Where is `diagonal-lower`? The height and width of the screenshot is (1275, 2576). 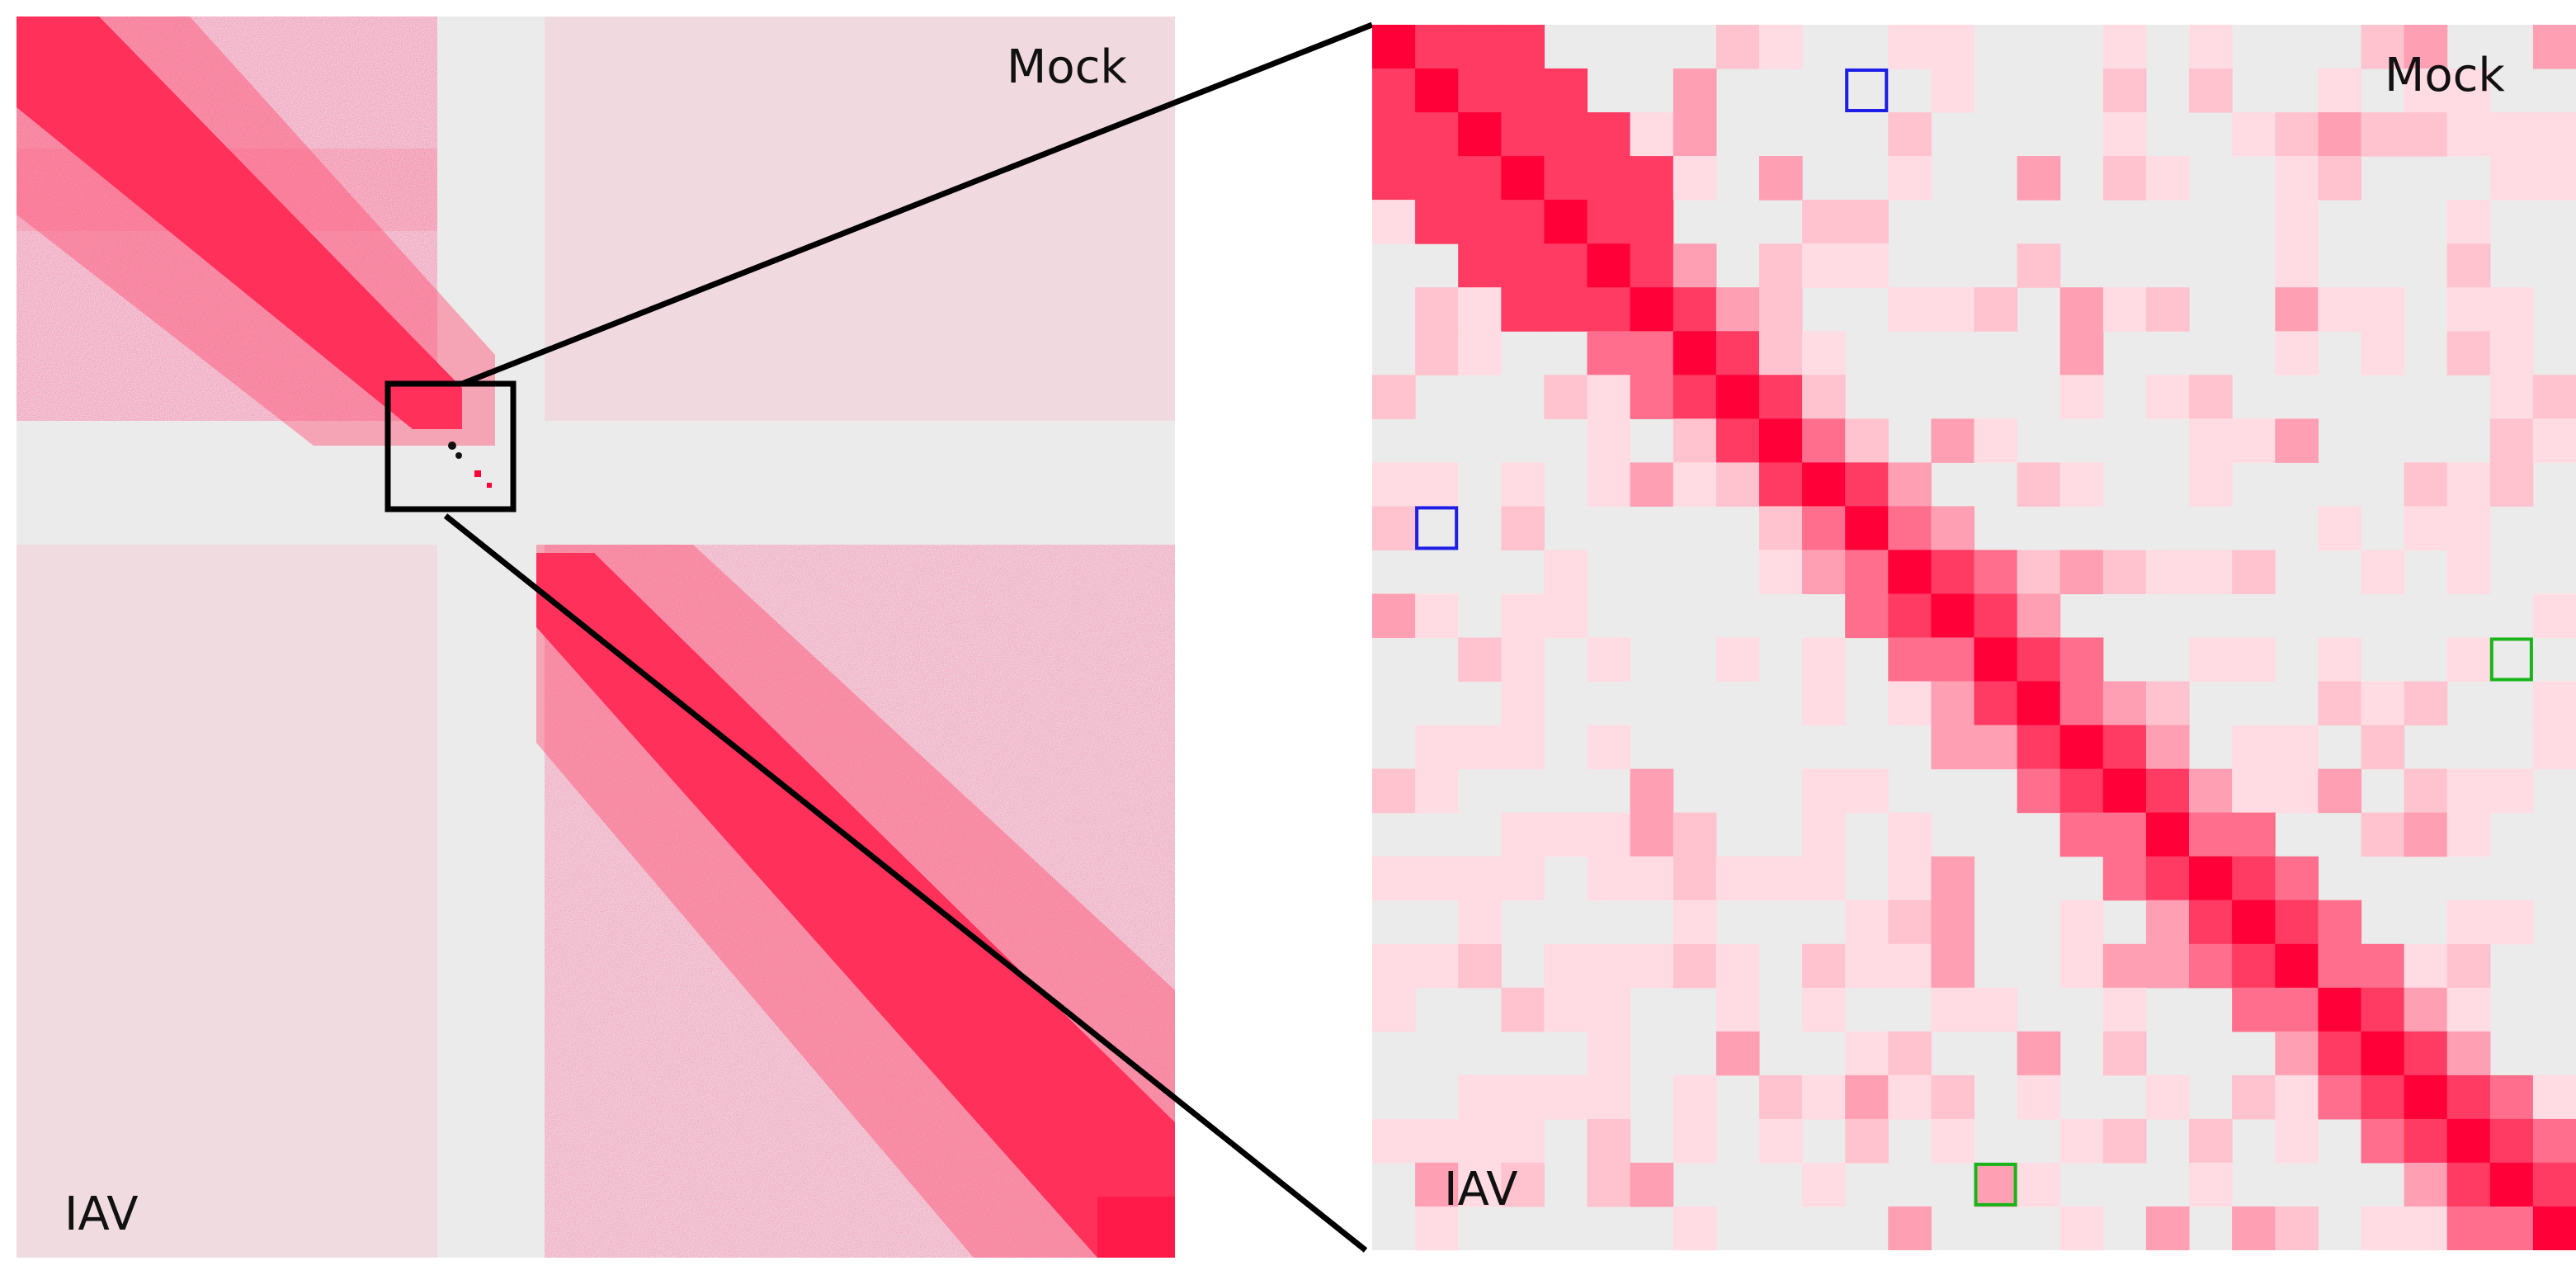
diagonal-lower is located at coordinates (855, 905).